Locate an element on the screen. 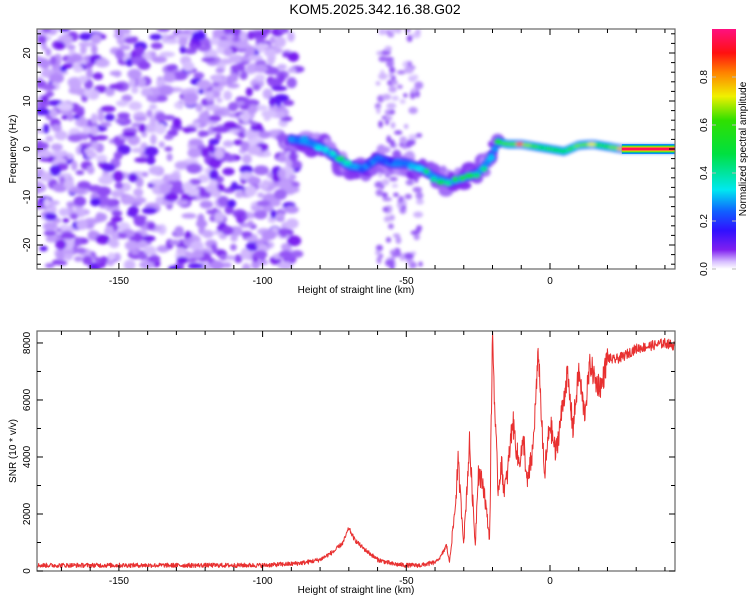  spectrogram-y-tick-label: -10 is located at coordinates (27, 196).